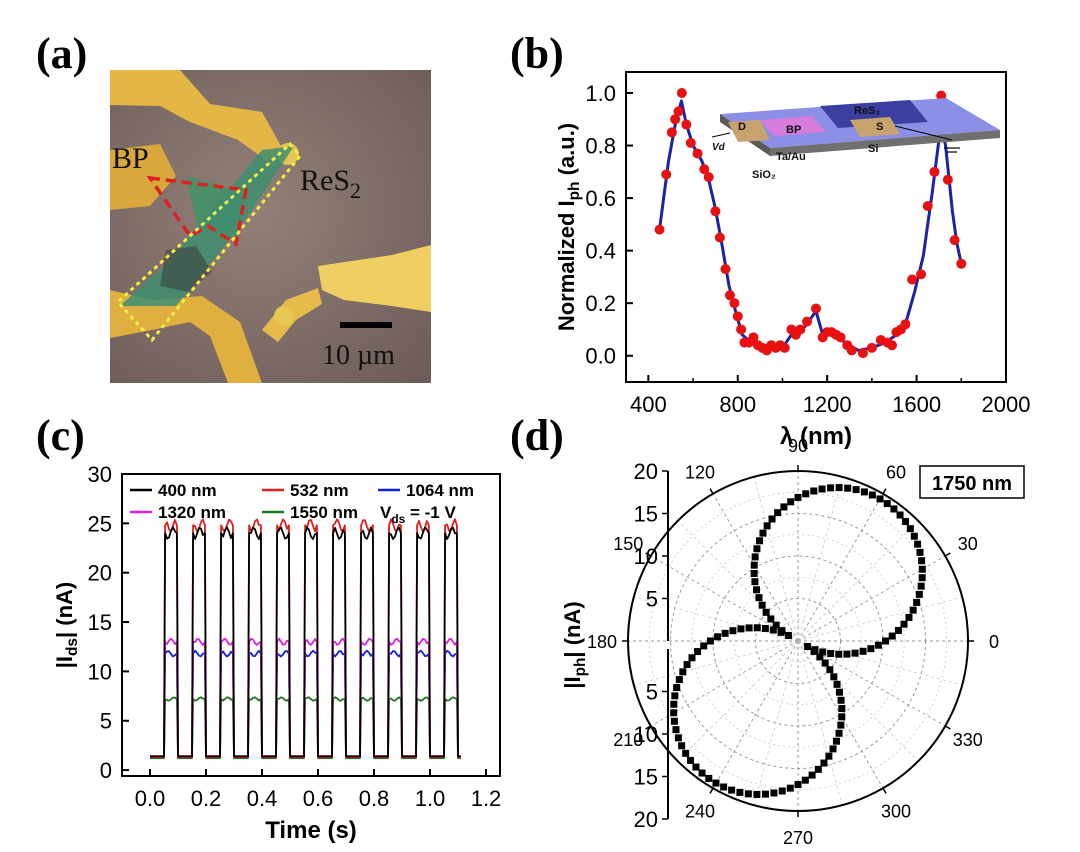 The width and height of the screenshot is (1080, 852). Describe the element at coordinates (719, 147) in the screenshot. I see `inset-label-vd: Vd` at that location.